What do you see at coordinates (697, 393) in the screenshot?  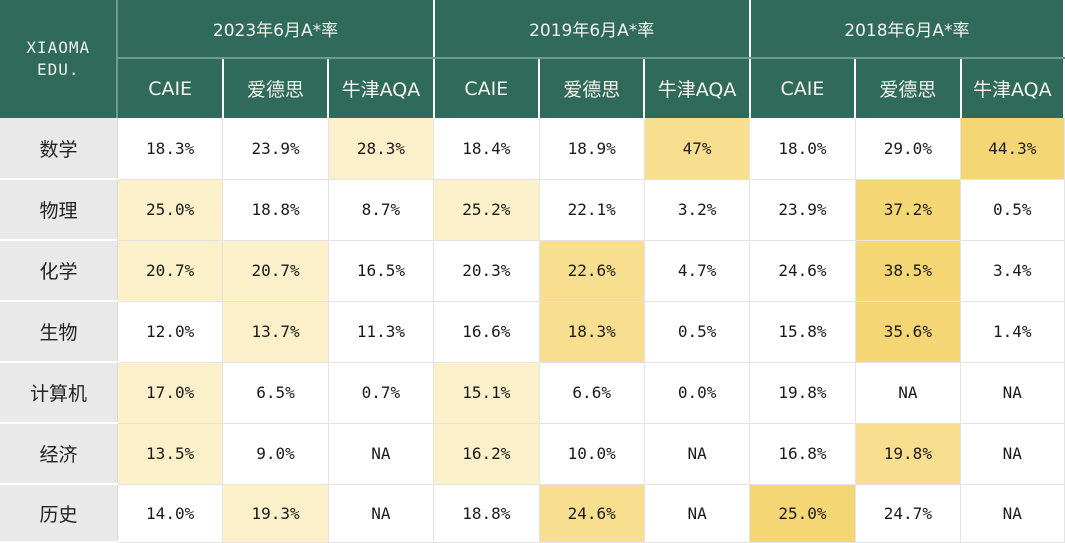 I see `rate-cell: 0.0%` at bounding box center [697, 393].